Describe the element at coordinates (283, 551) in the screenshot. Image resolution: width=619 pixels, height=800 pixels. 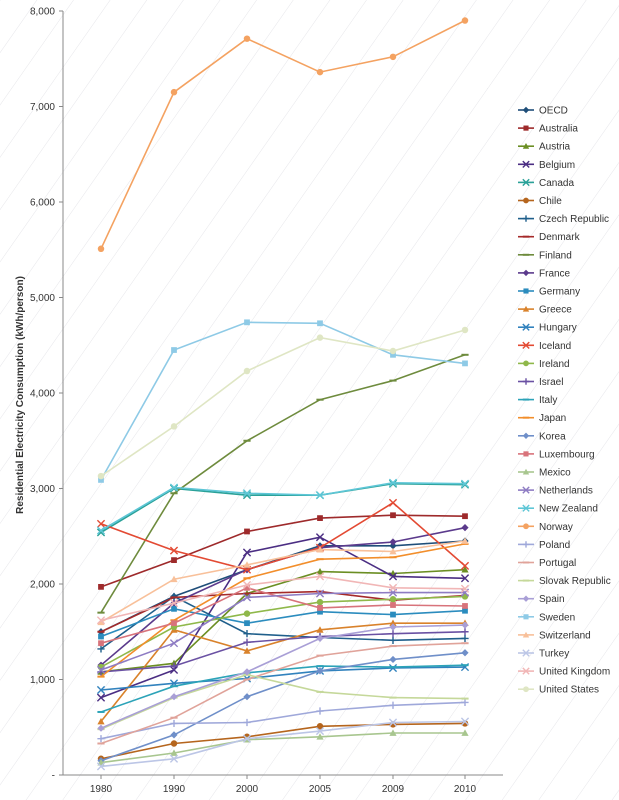
I see `series-line-australia` at that location.